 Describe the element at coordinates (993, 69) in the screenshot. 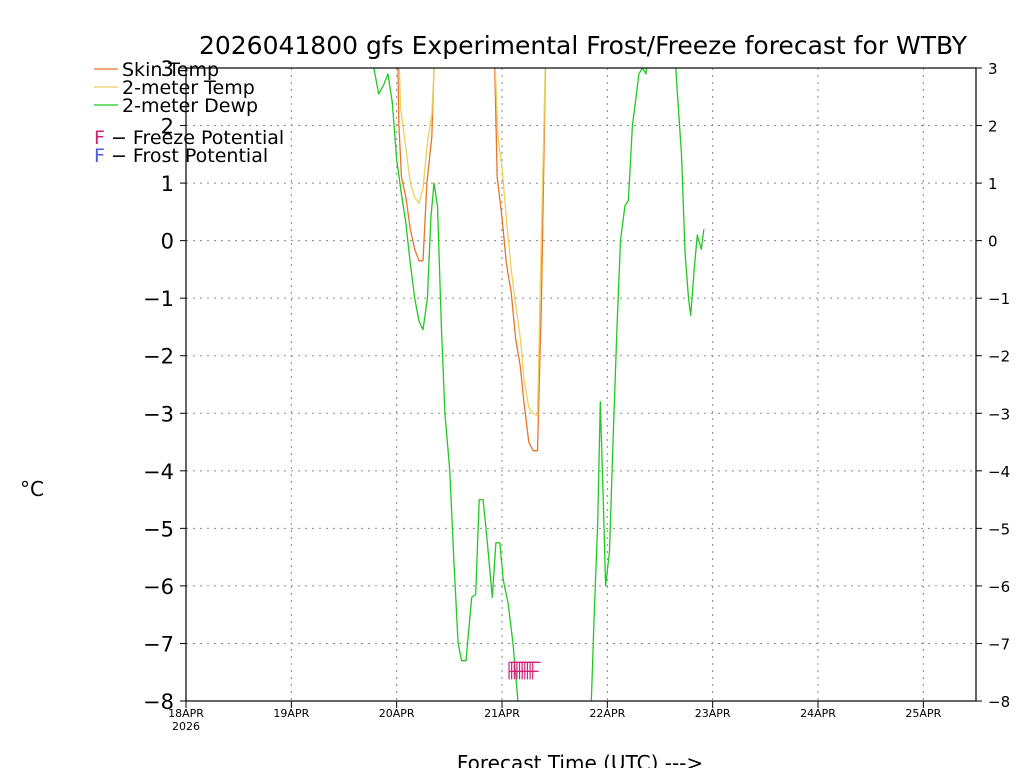

I see `y-tick-label-right: 3` at that location.